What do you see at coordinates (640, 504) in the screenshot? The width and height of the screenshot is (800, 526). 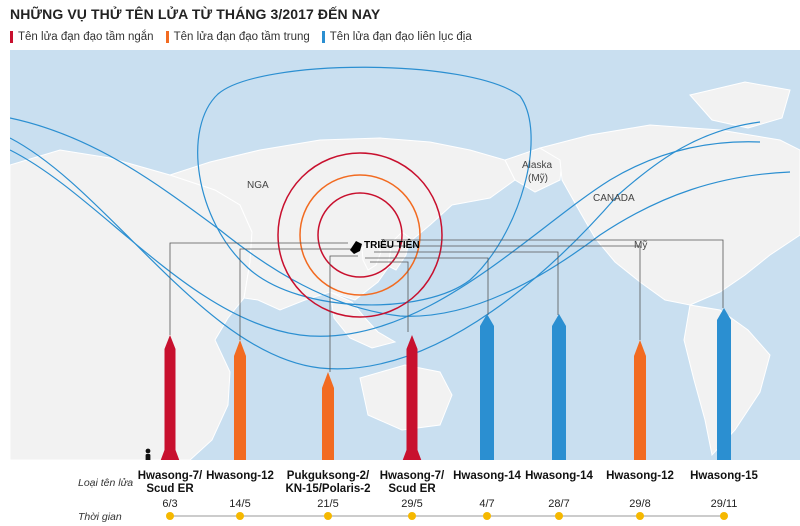 I see `launch-date: 29/8` at bounding box center [640, 504].